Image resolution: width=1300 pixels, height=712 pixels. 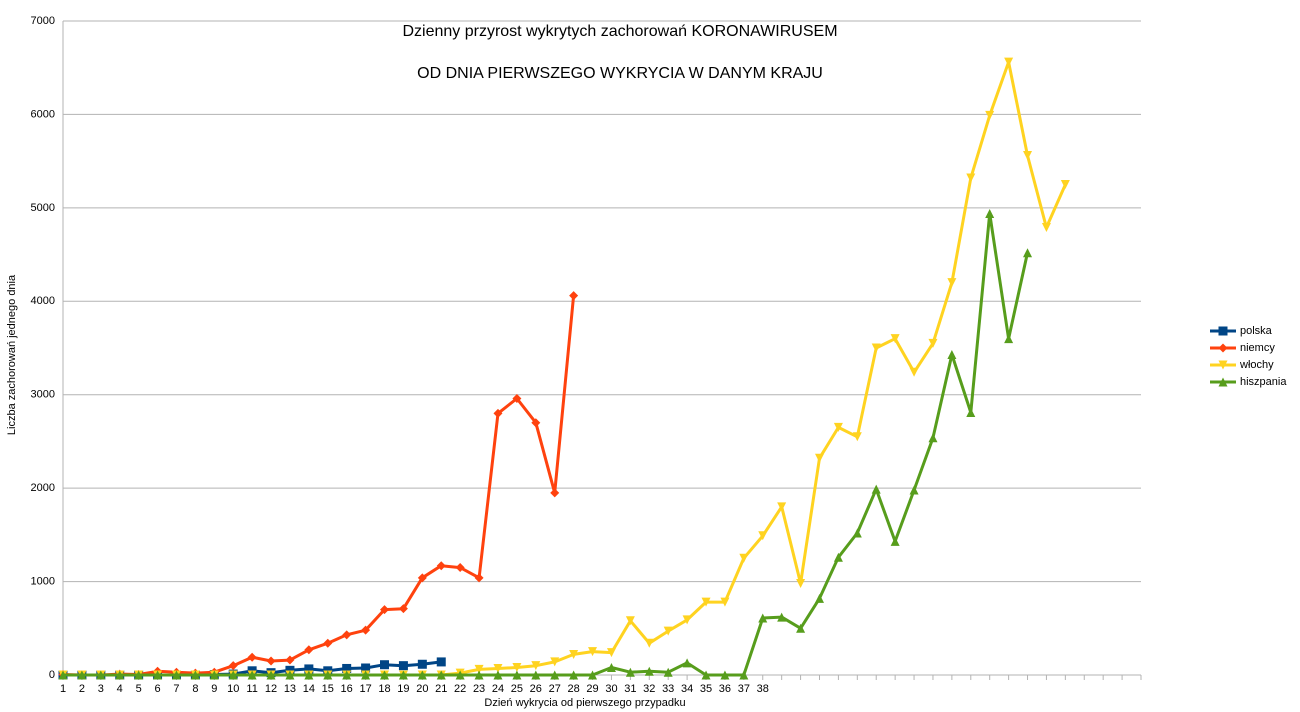 I want to click on x-tick-label: 16, so click(x=347, y=689).